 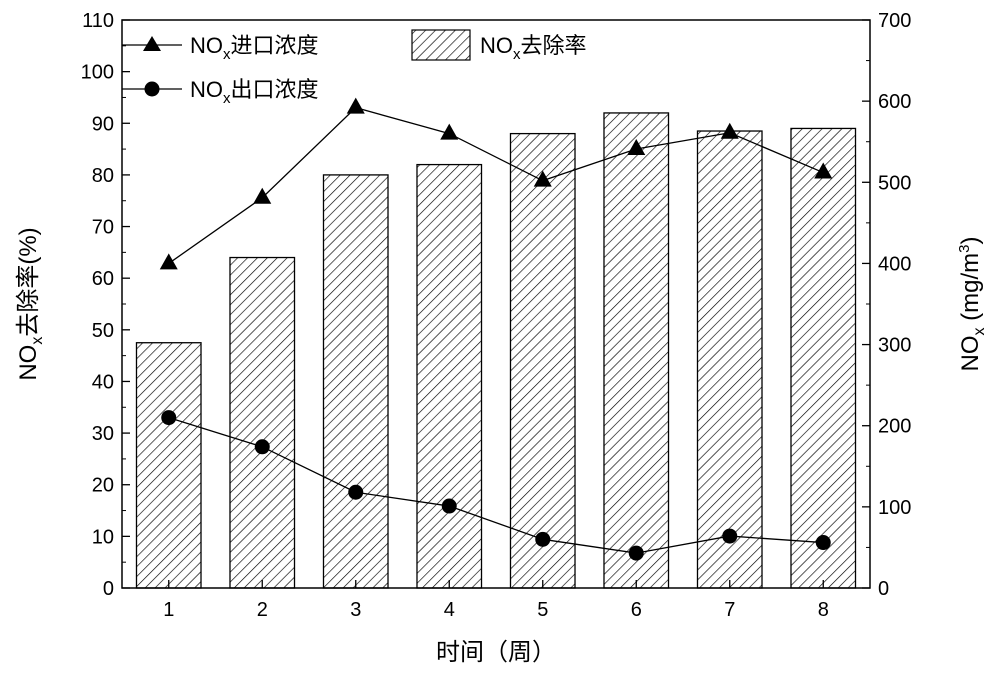 I want to click on x-tick-label: 8, so click(x=823, y=610).